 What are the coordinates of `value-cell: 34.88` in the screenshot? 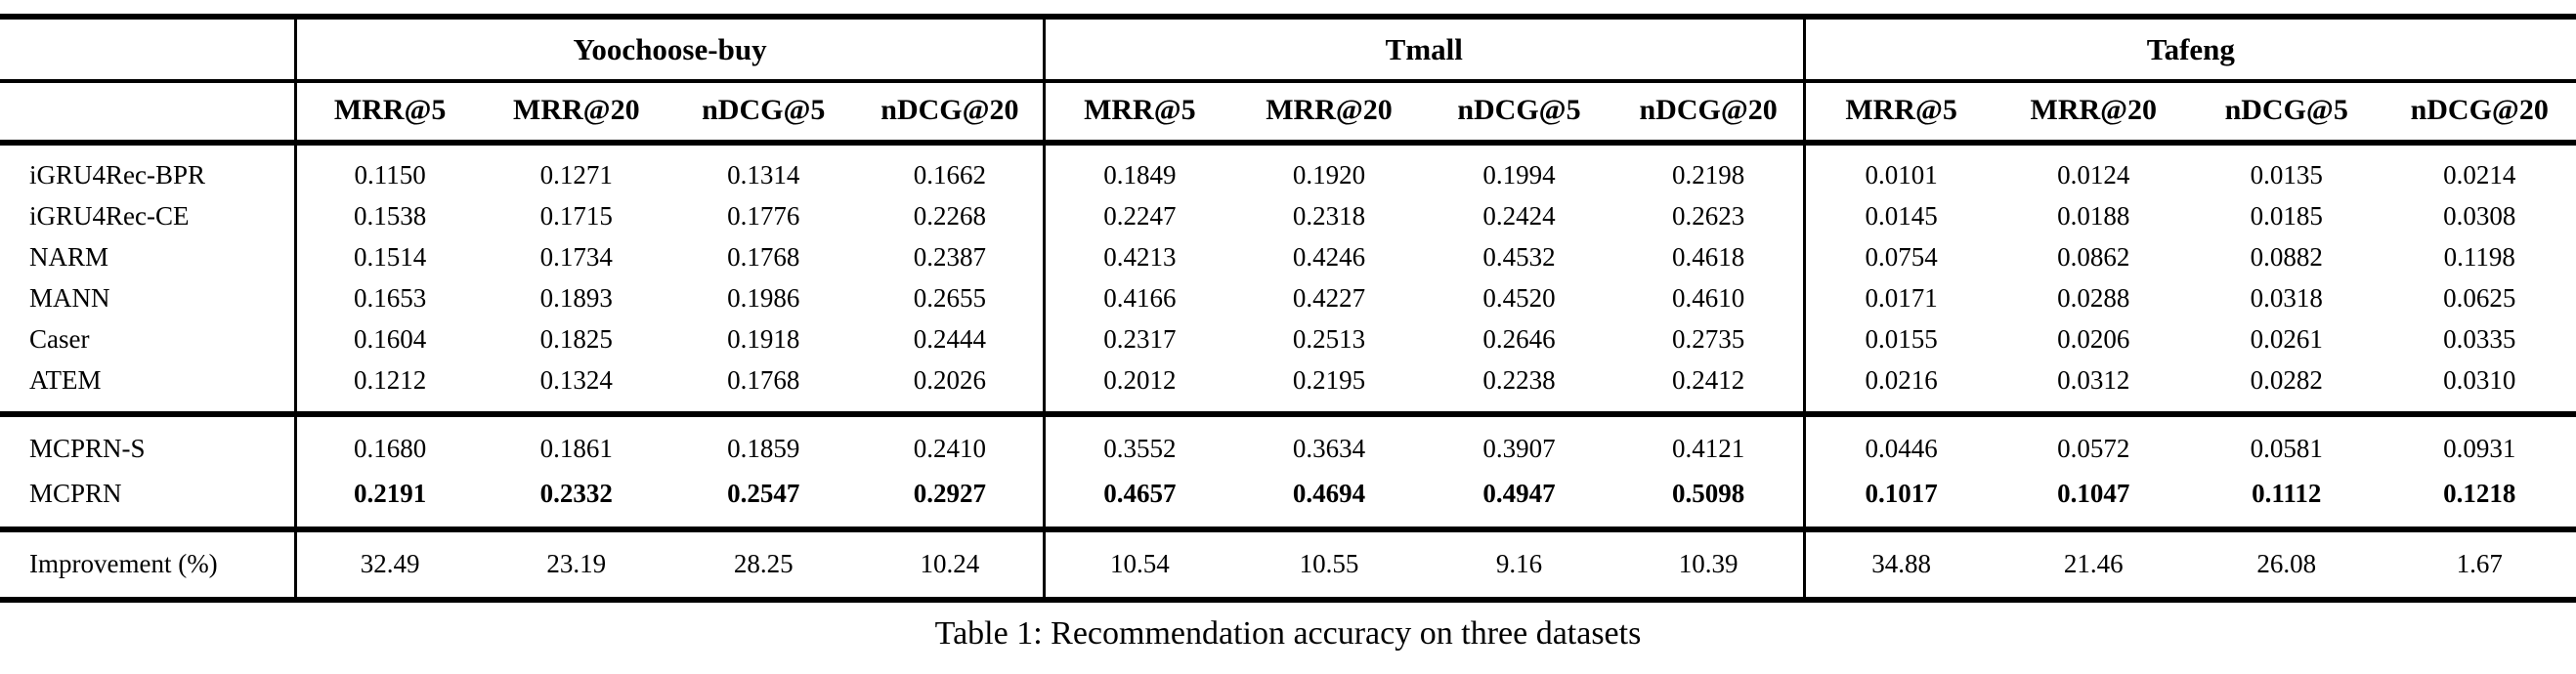 It's located at (1900, 564).